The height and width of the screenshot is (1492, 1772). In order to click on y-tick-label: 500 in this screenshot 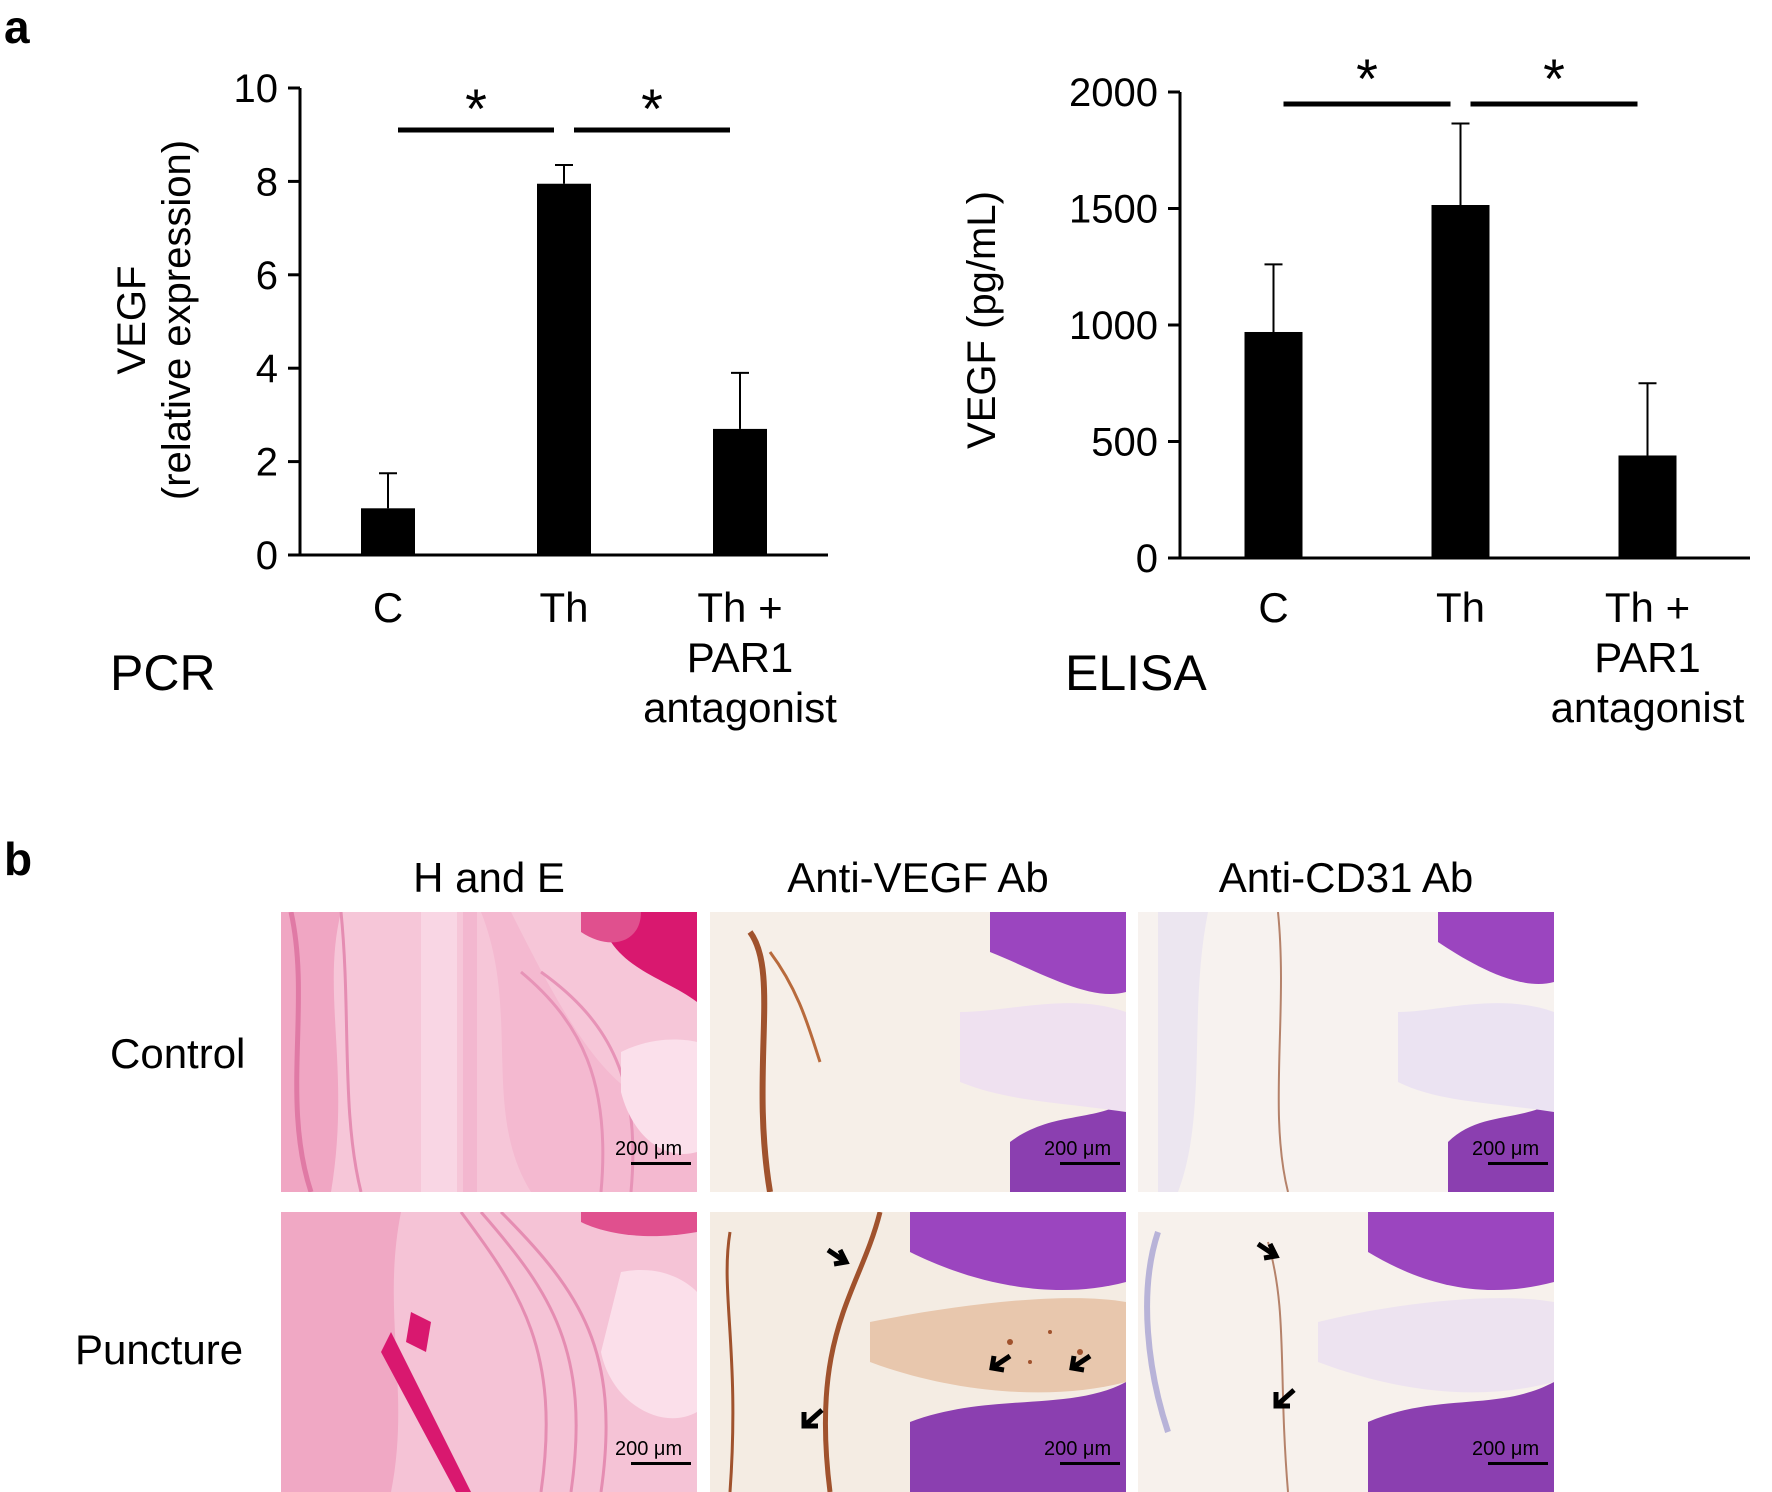, I will do `click(1124, 443)`.